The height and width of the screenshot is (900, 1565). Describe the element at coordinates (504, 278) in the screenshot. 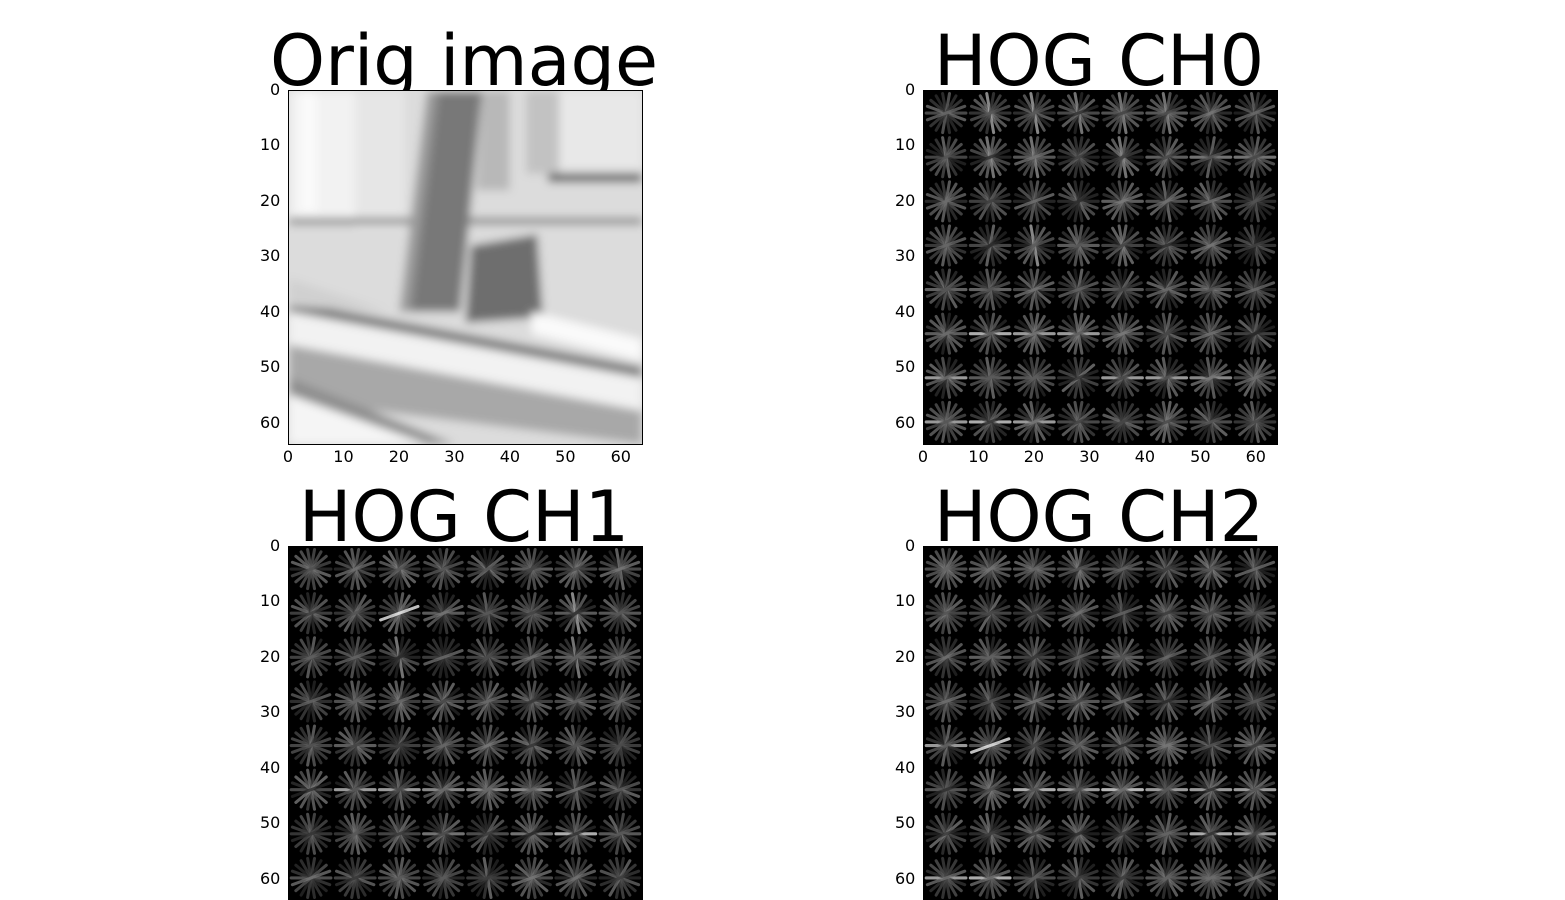

I see `dark-opening` at that location.